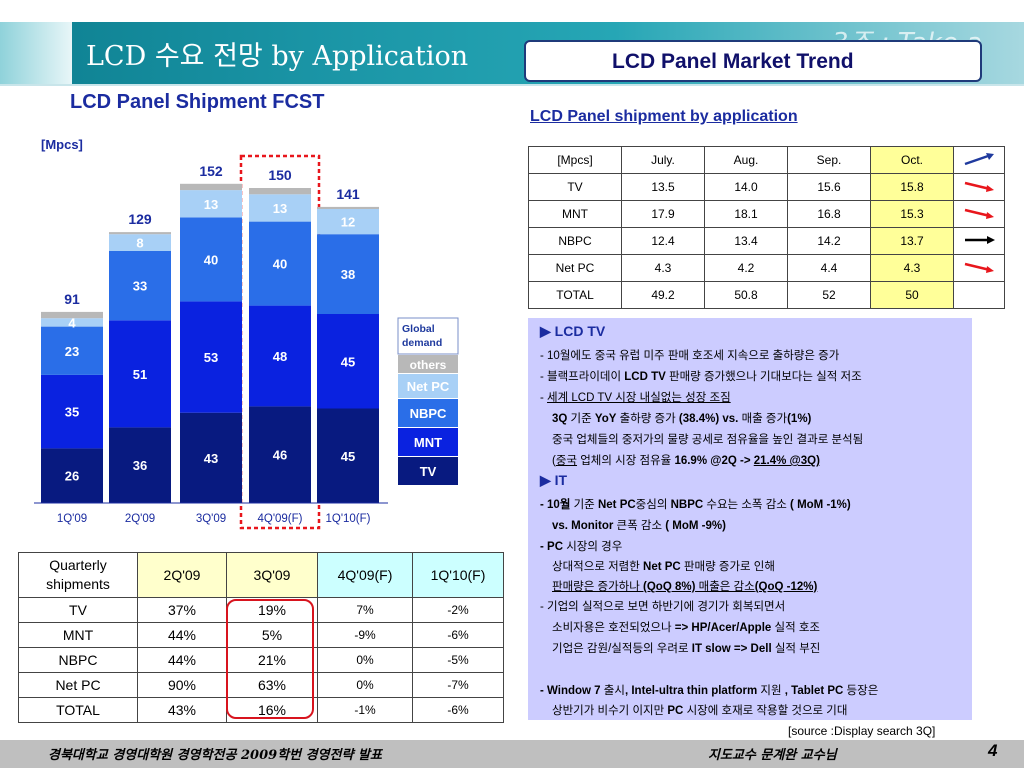 Image resolution: width=1024 pixels, height=768 pixels. Describe the element at coordinates (272, 575) in the screenshot. I see `header-cell: 3Q'09` at that location.